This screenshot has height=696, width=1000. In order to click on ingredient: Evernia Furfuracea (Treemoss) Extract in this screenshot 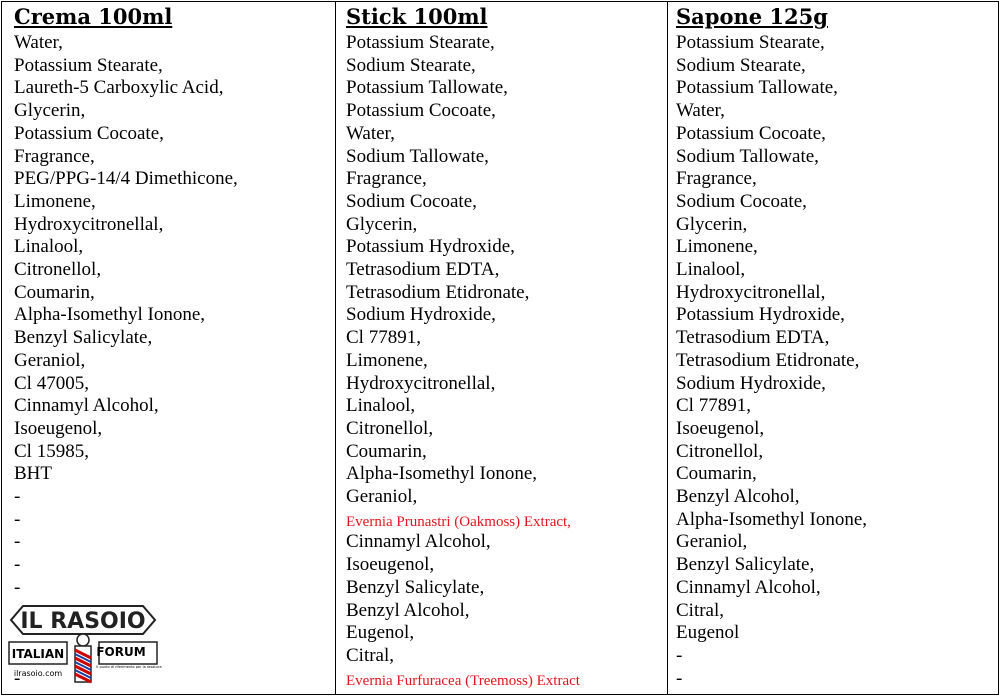, I will do `click(463, 680)`.